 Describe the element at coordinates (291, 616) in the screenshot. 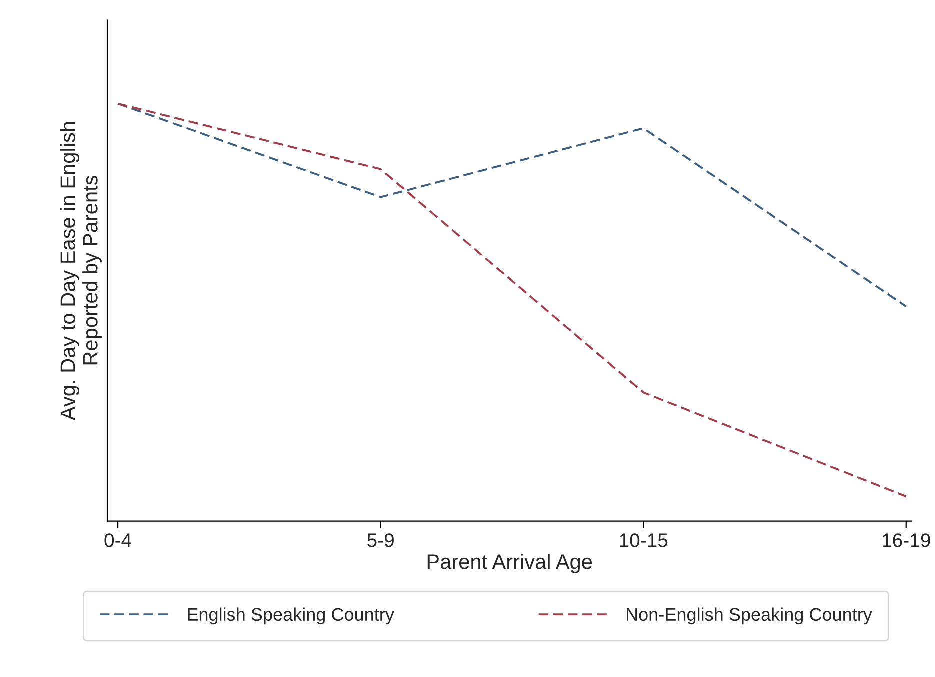

I see `legend-label: English Speaking Country` at that location.